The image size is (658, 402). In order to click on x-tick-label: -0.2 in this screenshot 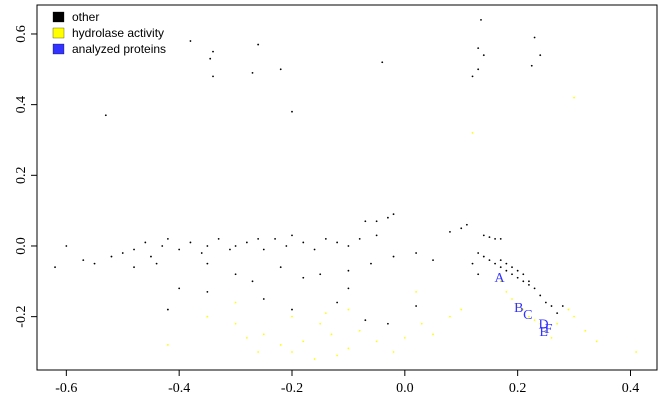, I will do `click(292, 388)`.